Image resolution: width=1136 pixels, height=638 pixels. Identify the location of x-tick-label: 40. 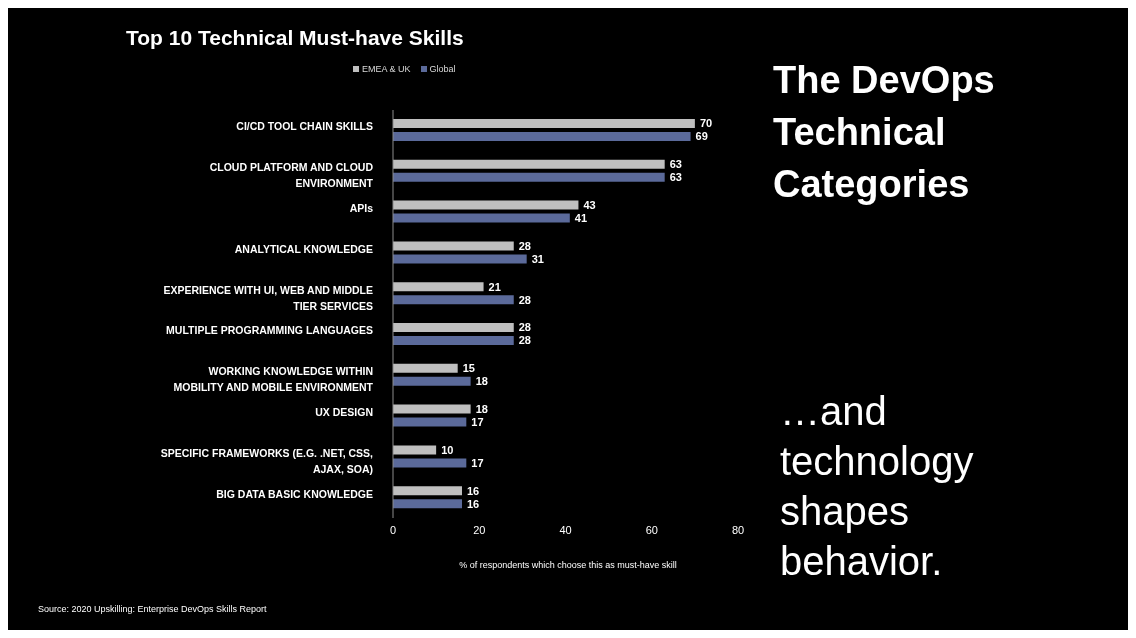
(565, 529).